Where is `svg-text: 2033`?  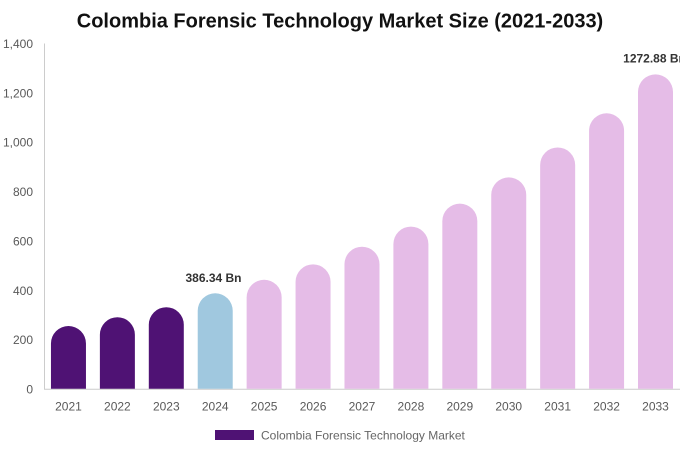 svg-text: 2033 is located at coordinates (655, 407).